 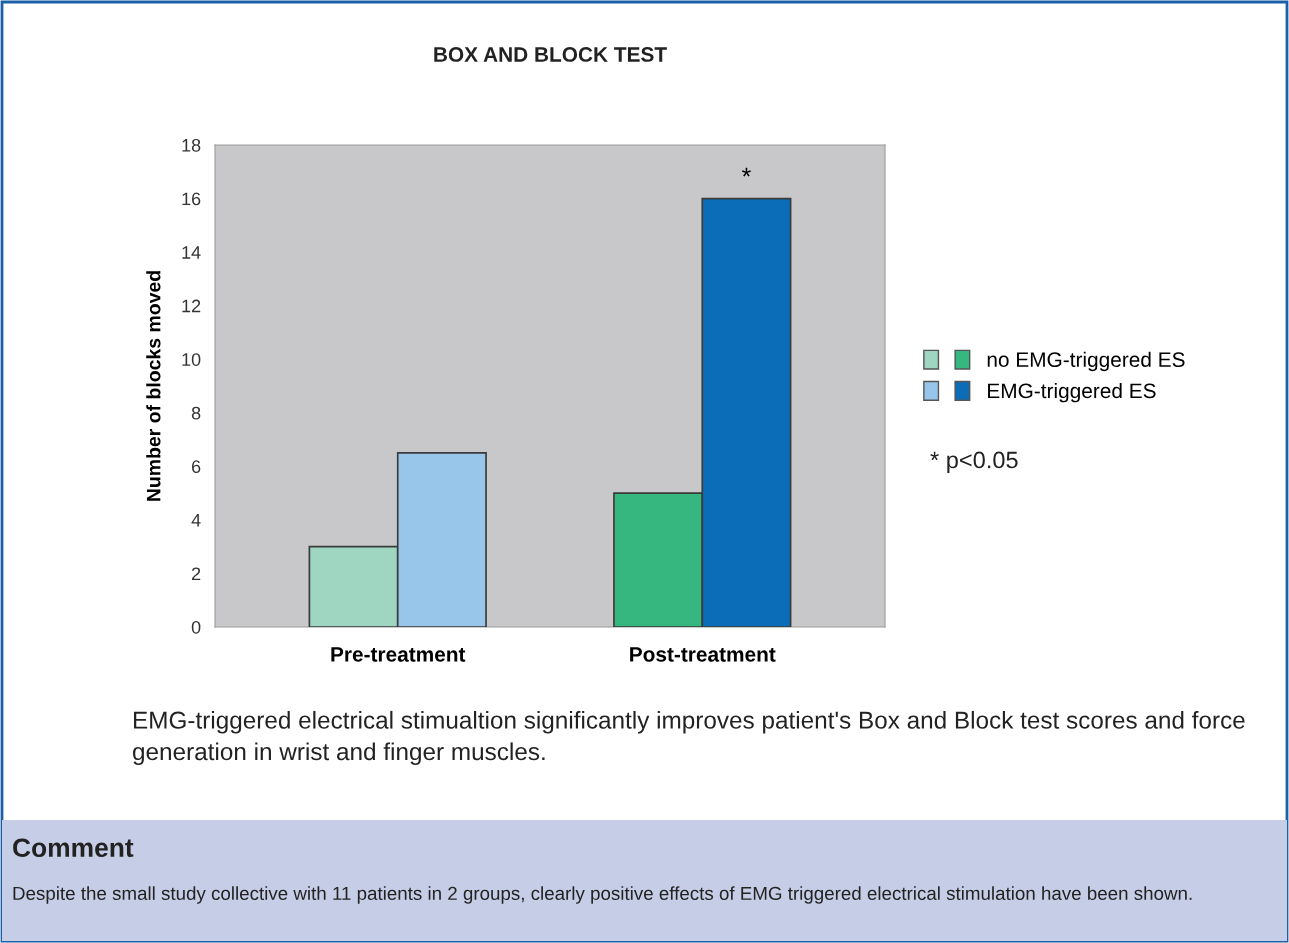 What do you see at coordinates (191, 199) in the screenshot?
I see `y-tick-label: 16` at bounding box center [191, 199].